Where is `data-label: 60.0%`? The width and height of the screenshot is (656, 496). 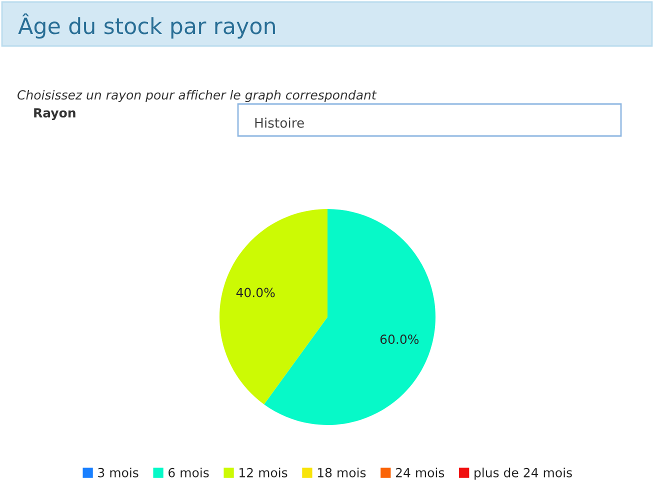
data-label: 60.0% is located at coordinates (399, 339).